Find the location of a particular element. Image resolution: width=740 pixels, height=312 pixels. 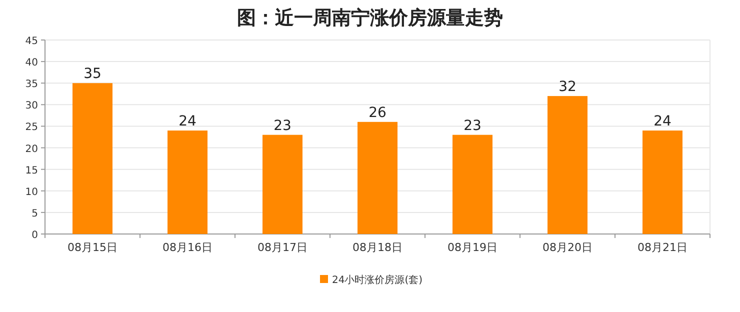

y-tick-label: 30 is located at coordinates (31, 106).